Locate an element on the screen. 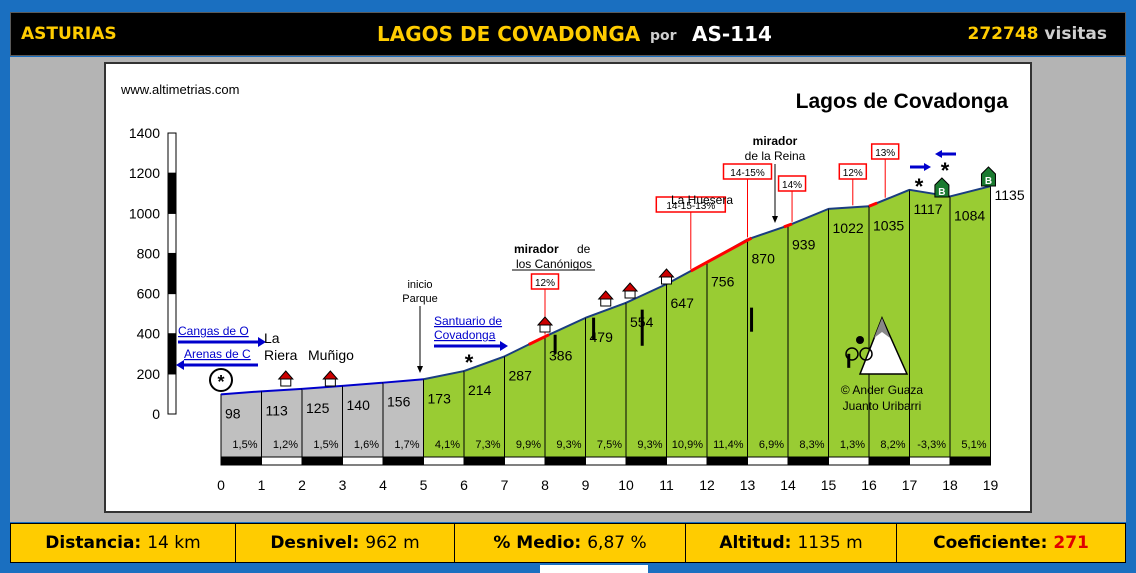 The image size is (1136, 573). mirador-canonigos-bold: mirador is located at coordinates (536, 249).